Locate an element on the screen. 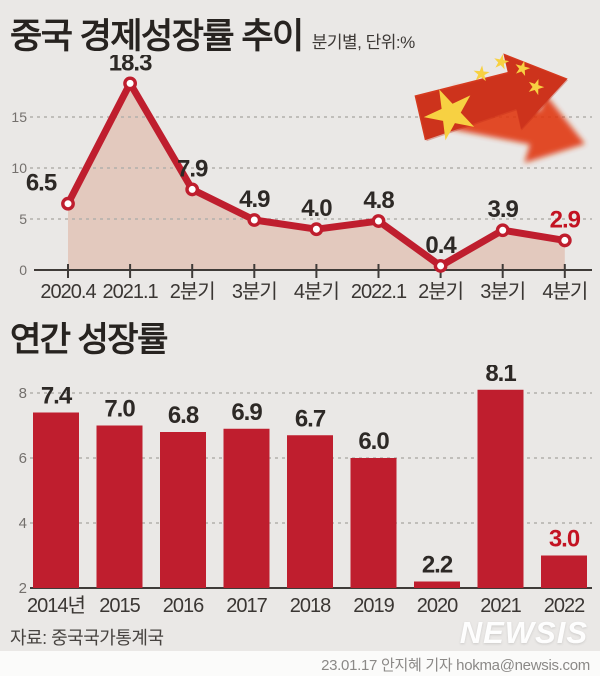 The height and width of the screenshot is (676, 600). x-axis-label: 2022.1 is located at coordinates (379, 292).